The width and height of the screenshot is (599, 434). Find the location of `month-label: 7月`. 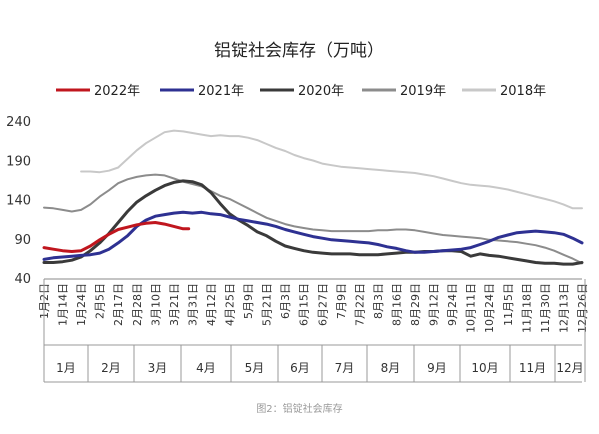

month-label: 7月 is located at coordinates (345, 368).